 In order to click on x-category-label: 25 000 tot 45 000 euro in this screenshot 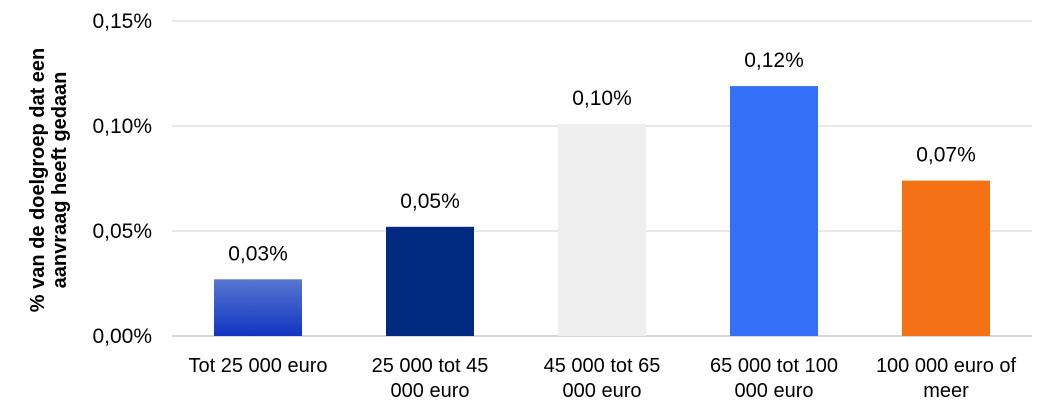, I will do `click(430, 378)`.